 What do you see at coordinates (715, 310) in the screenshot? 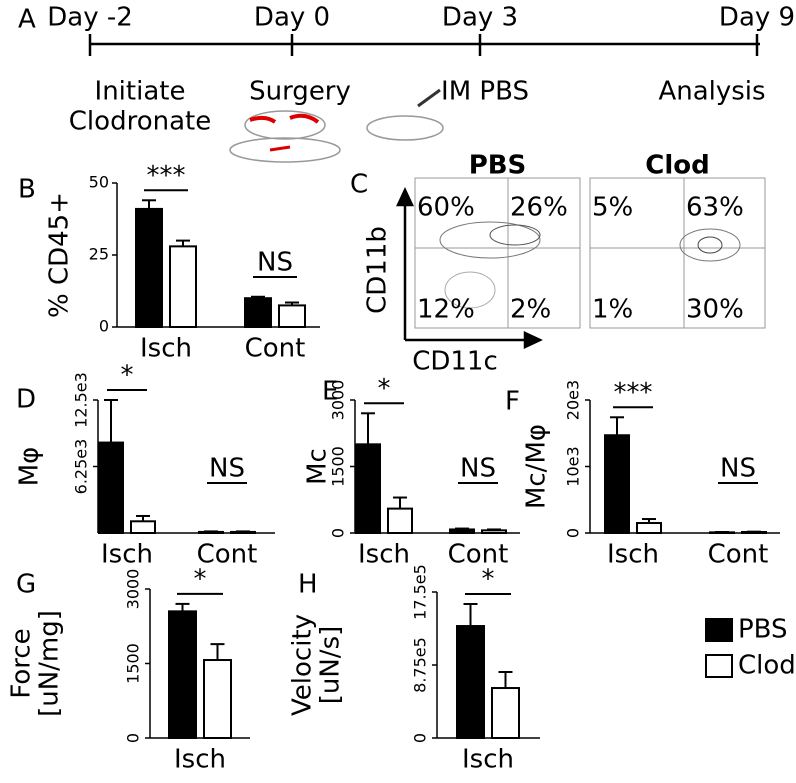
I see `quadrant-percent: 30%` at bounding box center [715, 310].